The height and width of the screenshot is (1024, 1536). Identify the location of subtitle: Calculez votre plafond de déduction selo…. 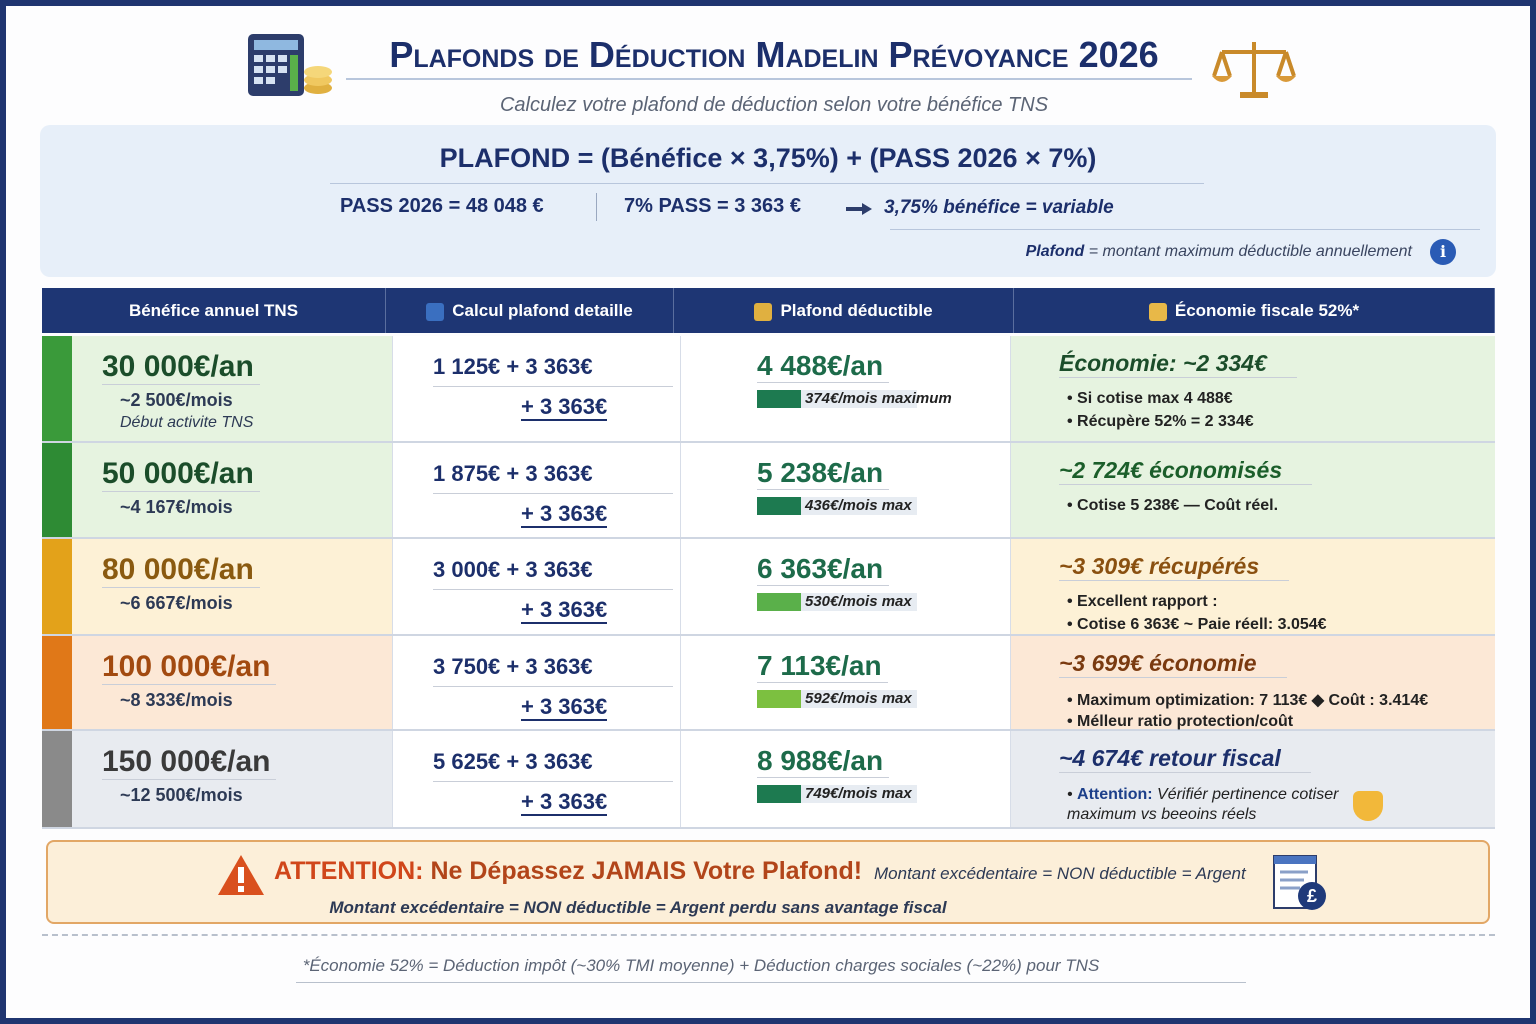
(774, 105).